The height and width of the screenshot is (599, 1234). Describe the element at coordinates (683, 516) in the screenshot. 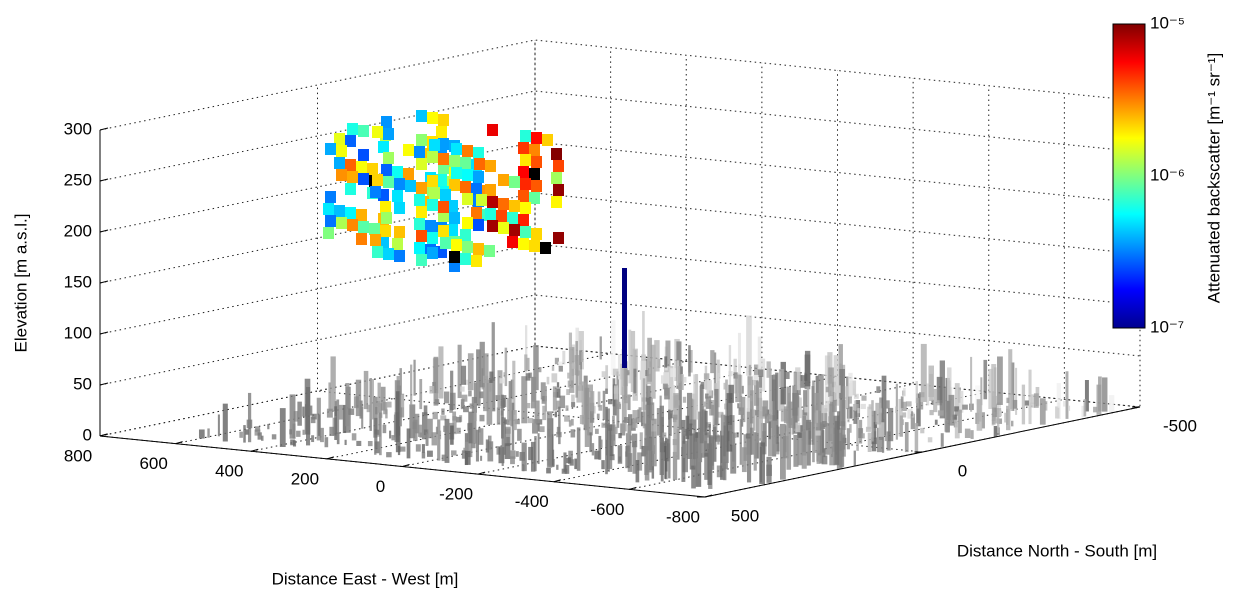

I see `x-tick-label: -800` at that location.